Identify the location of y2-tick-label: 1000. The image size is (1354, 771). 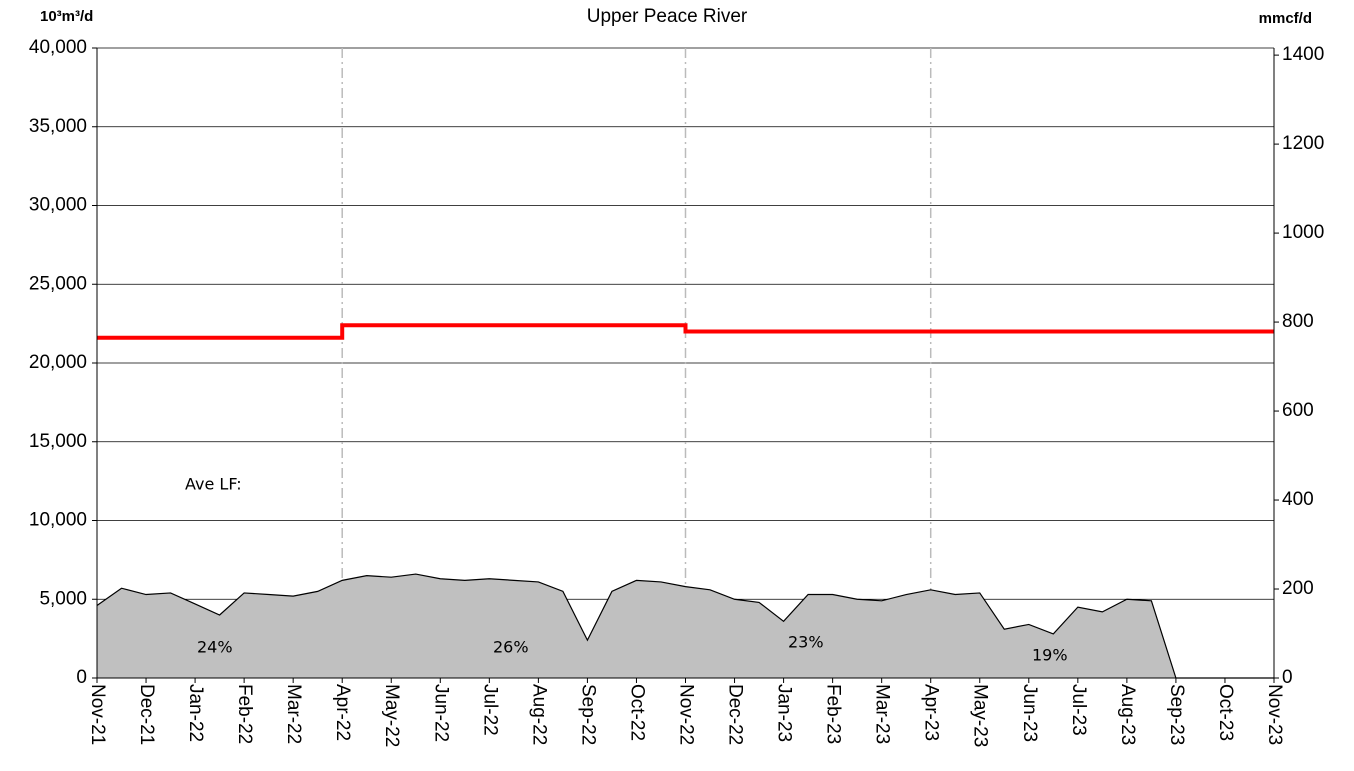
(1303, 232).